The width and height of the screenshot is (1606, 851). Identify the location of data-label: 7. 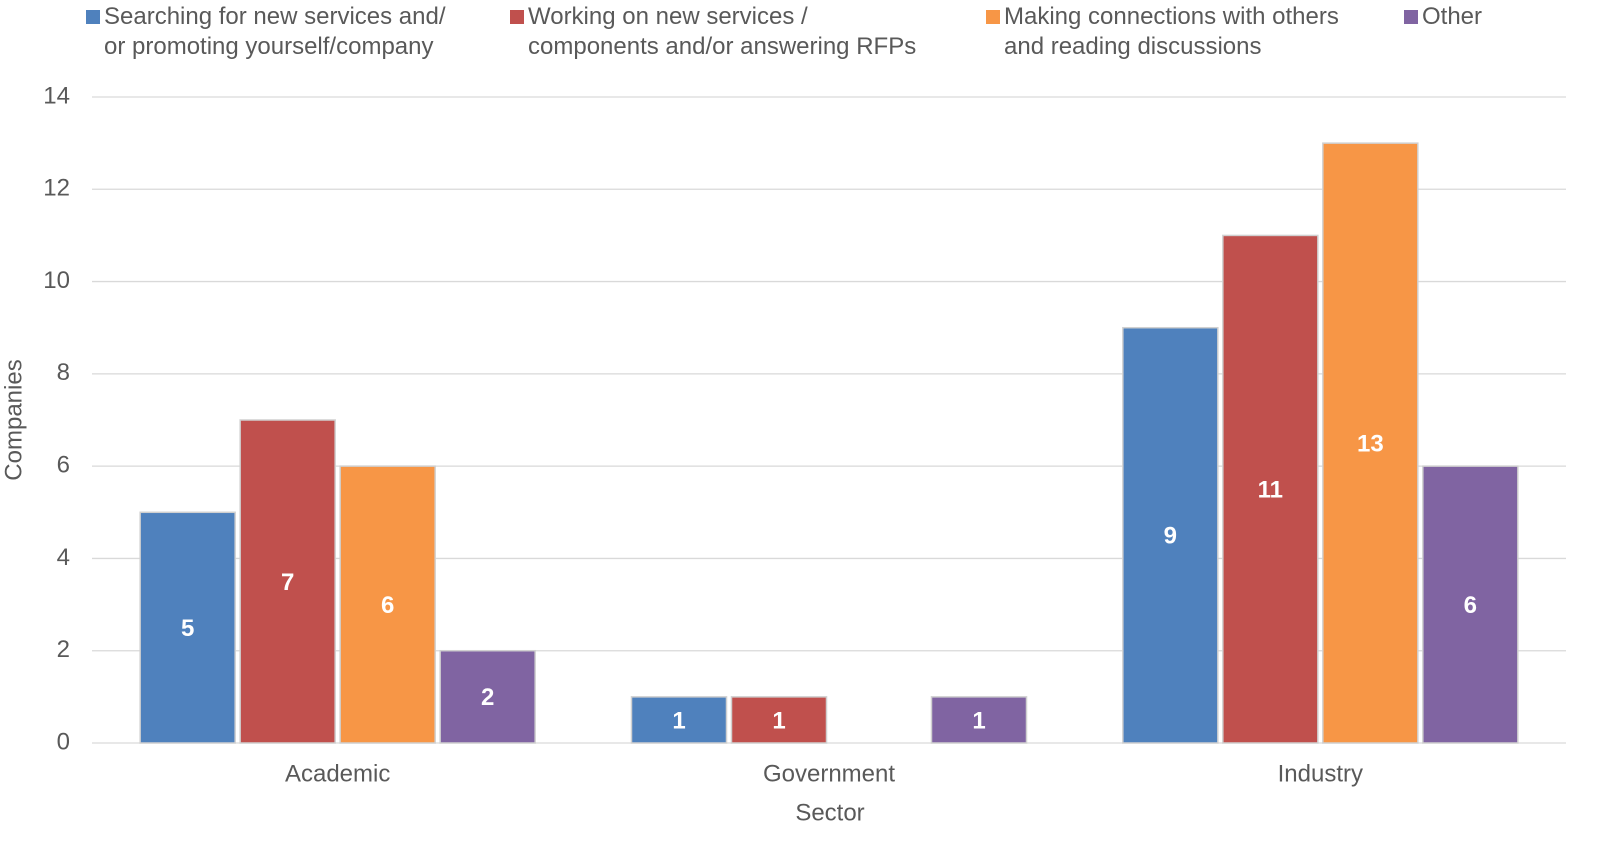
(287, 582).